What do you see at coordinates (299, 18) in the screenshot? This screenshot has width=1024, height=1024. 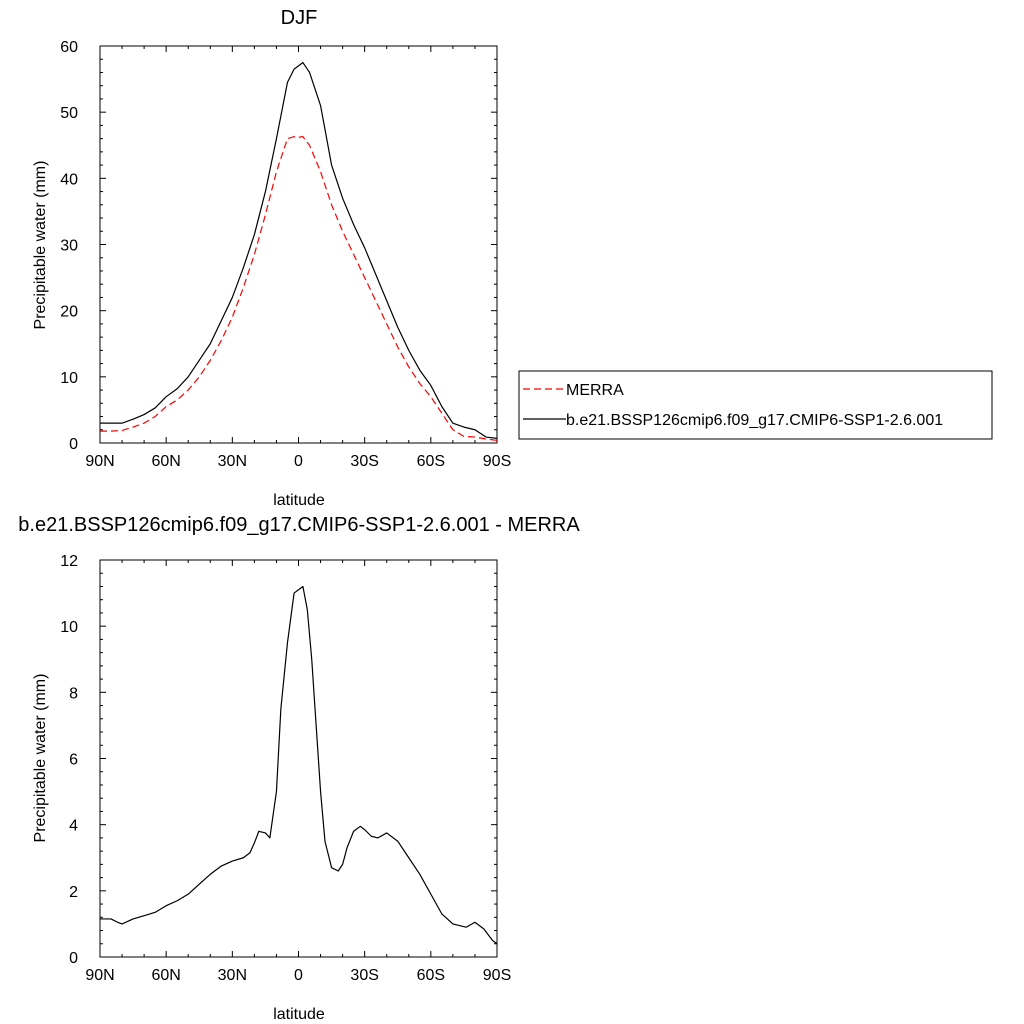 I see `top-chart-title: DJF` at bounding box center [299, 18].